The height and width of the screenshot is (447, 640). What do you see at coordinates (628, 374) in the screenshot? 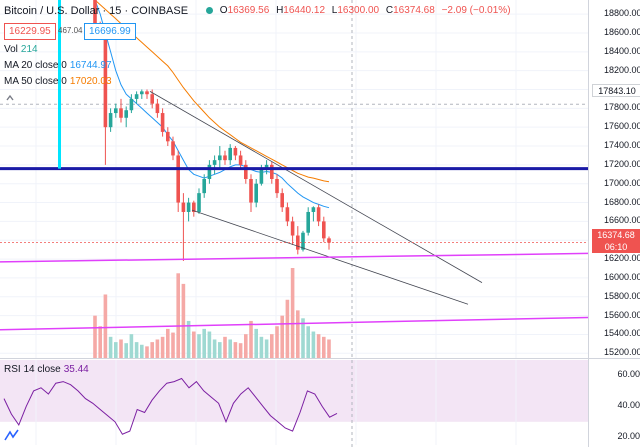
I see `rsi-tick-label: 60.00` at bounding box center [628, 374].